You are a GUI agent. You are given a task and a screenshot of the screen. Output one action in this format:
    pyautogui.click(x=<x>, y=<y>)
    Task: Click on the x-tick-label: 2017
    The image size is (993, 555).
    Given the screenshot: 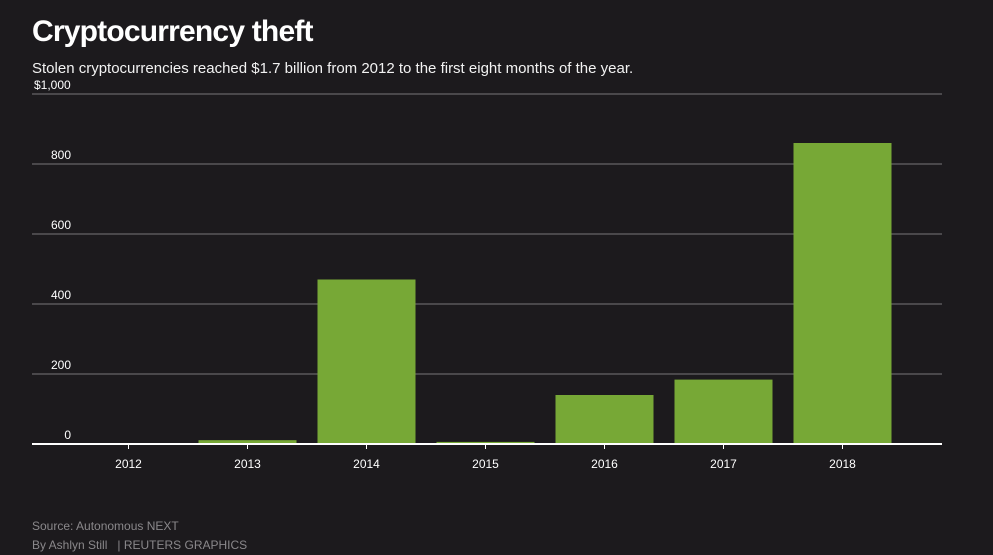 What is the action you would take?
    pyautogui.click(x=723, y=464)
    